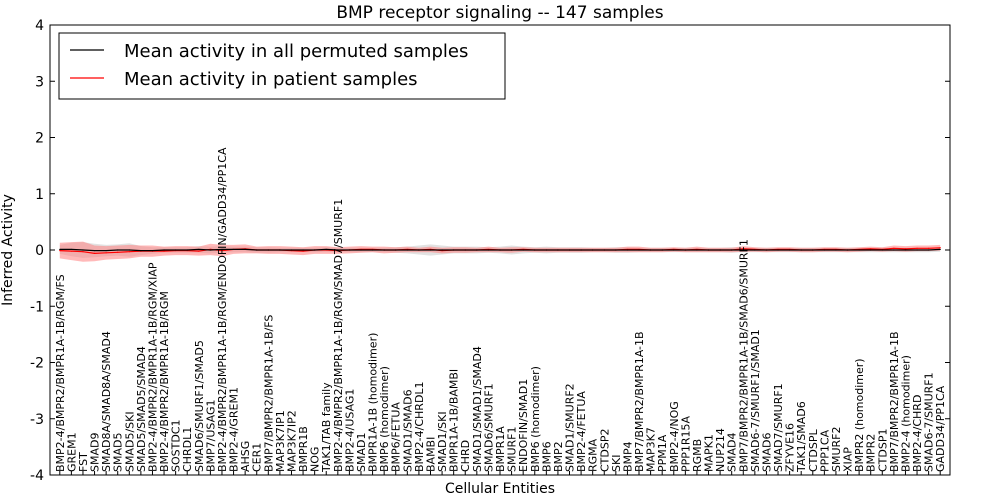 This screenshot has width=1000, height=500. What do you see at coordinates (593, 455) in the screenshot?
I see `x-tick-label: RGMA` at bounding box center [593, 455].